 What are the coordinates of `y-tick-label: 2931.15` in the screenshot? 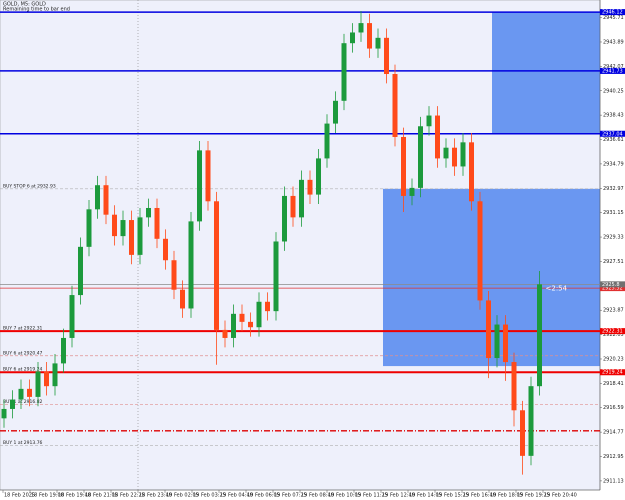 It's located at (613, 213).